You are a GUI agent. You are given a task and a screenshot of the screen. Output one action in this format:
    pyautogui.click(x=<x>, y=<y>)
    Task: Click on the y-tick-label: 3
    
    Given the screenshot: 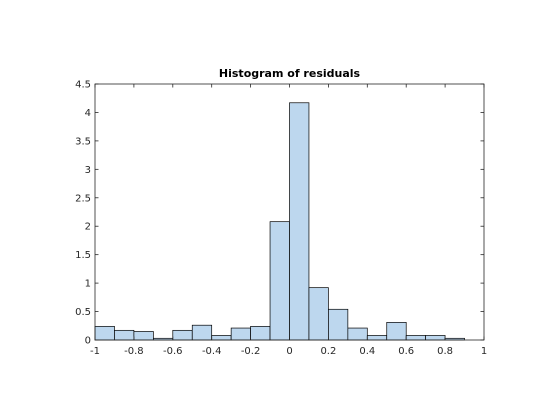 What is the action you would take?
    pyautogui.click(x=88, y=170)
    